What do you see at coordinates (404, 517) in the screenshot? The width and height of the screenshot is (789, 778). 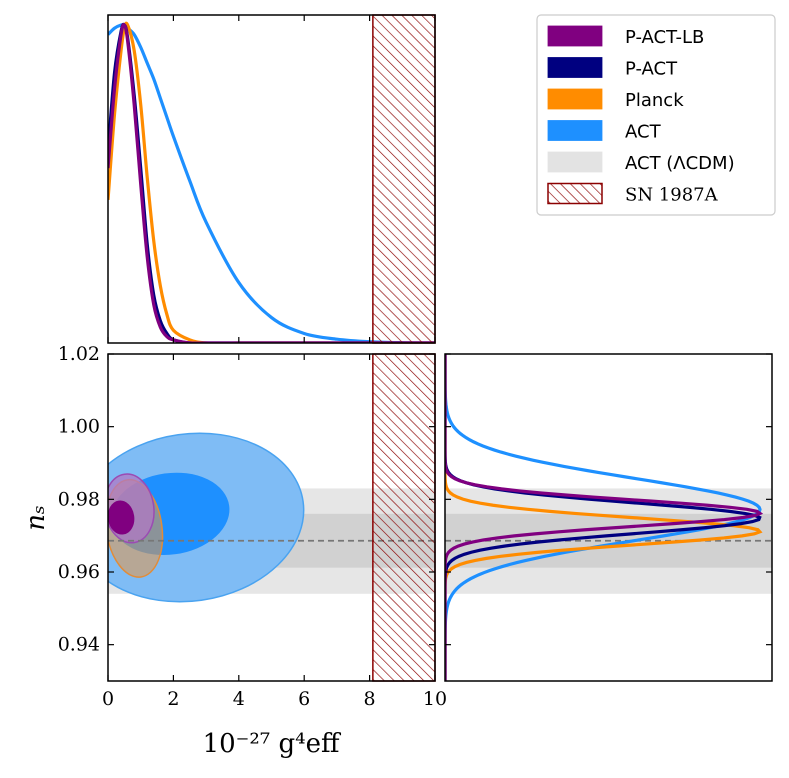 I see `sn1987a-exclusion-main` at bounding box center [404, 517].